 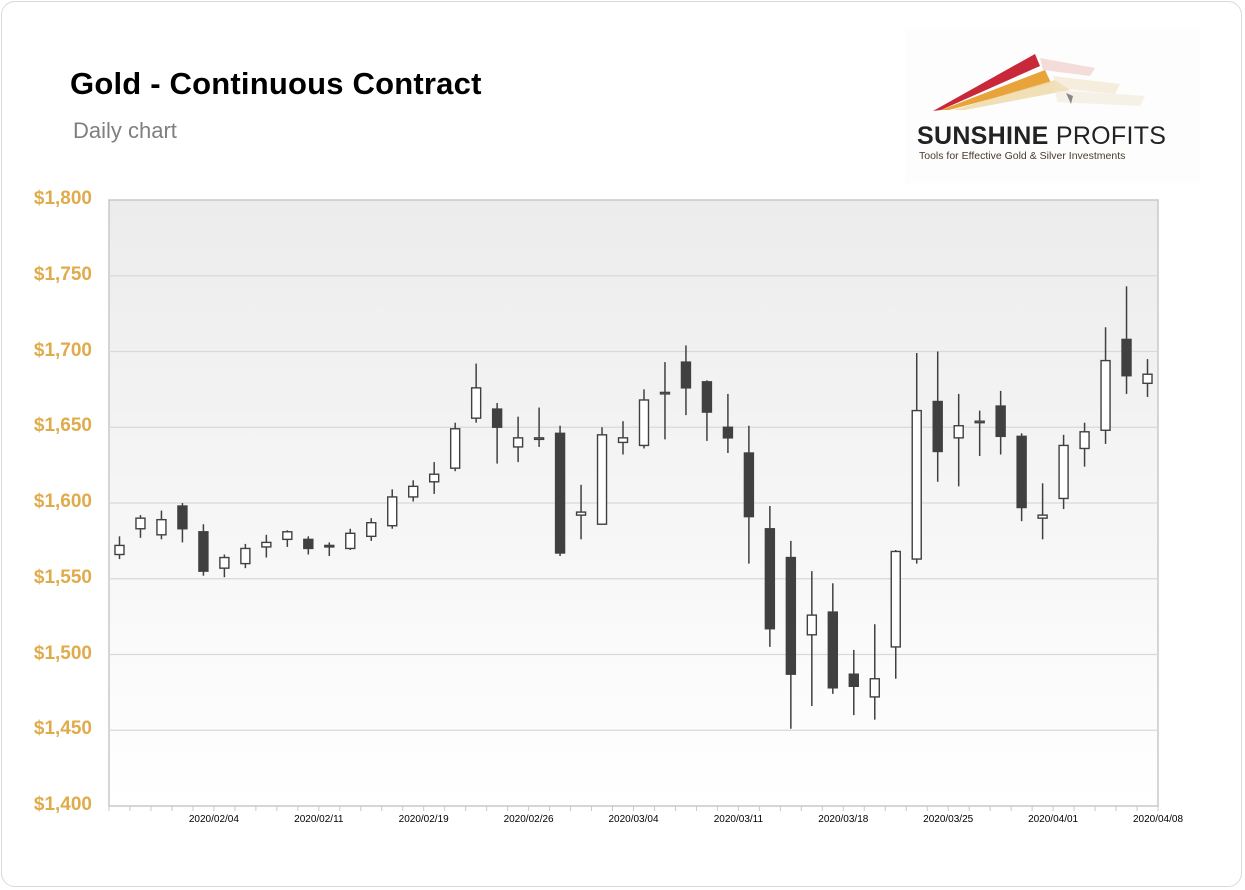 I want to click on x-axis-ticks, so click(x=633, y=808).